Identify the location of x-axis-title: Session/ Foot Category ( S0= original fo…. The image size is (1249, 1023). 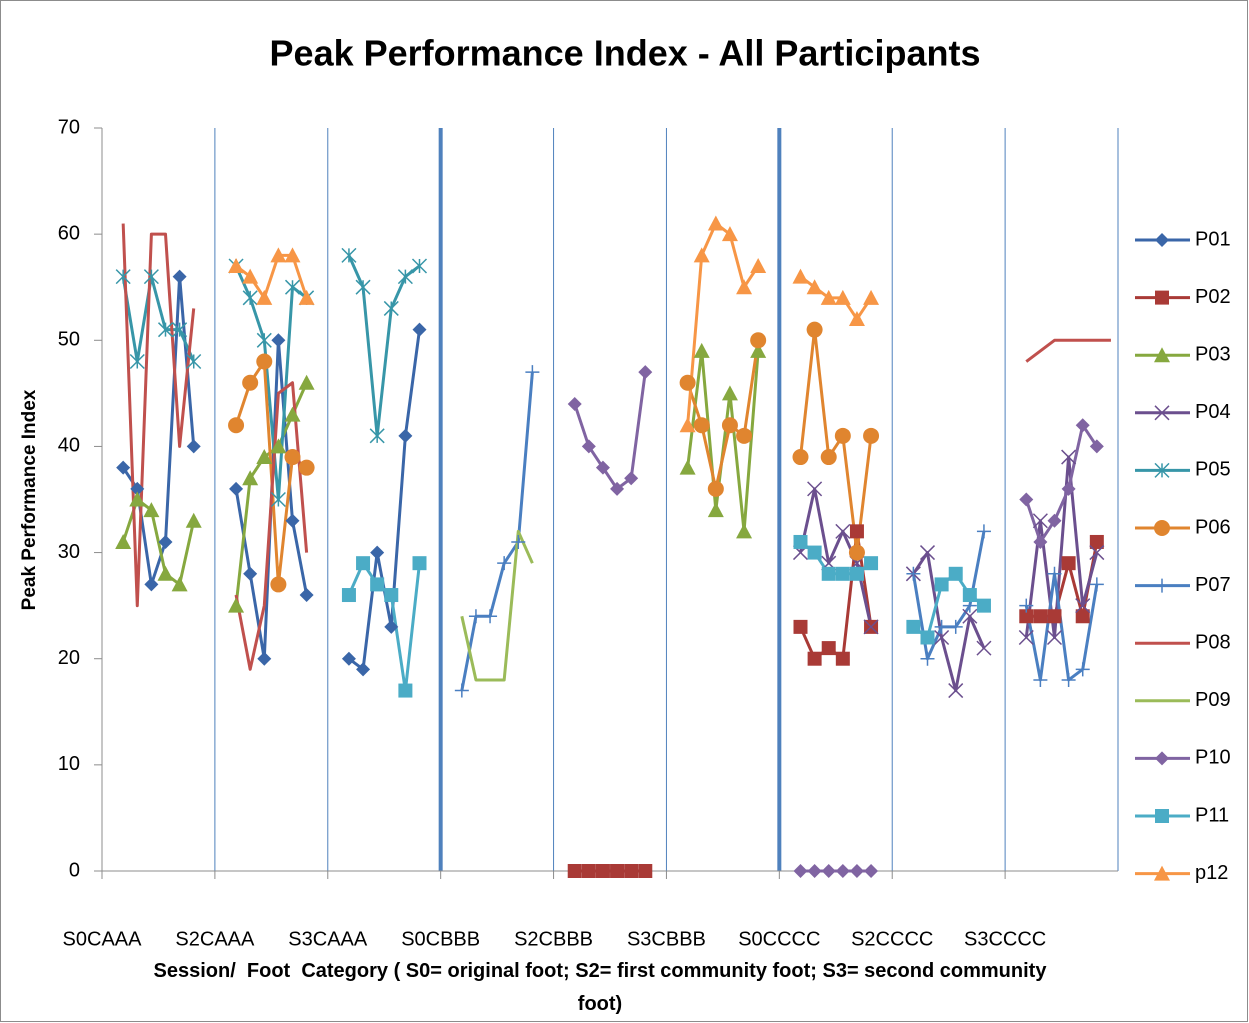
(603, 987).